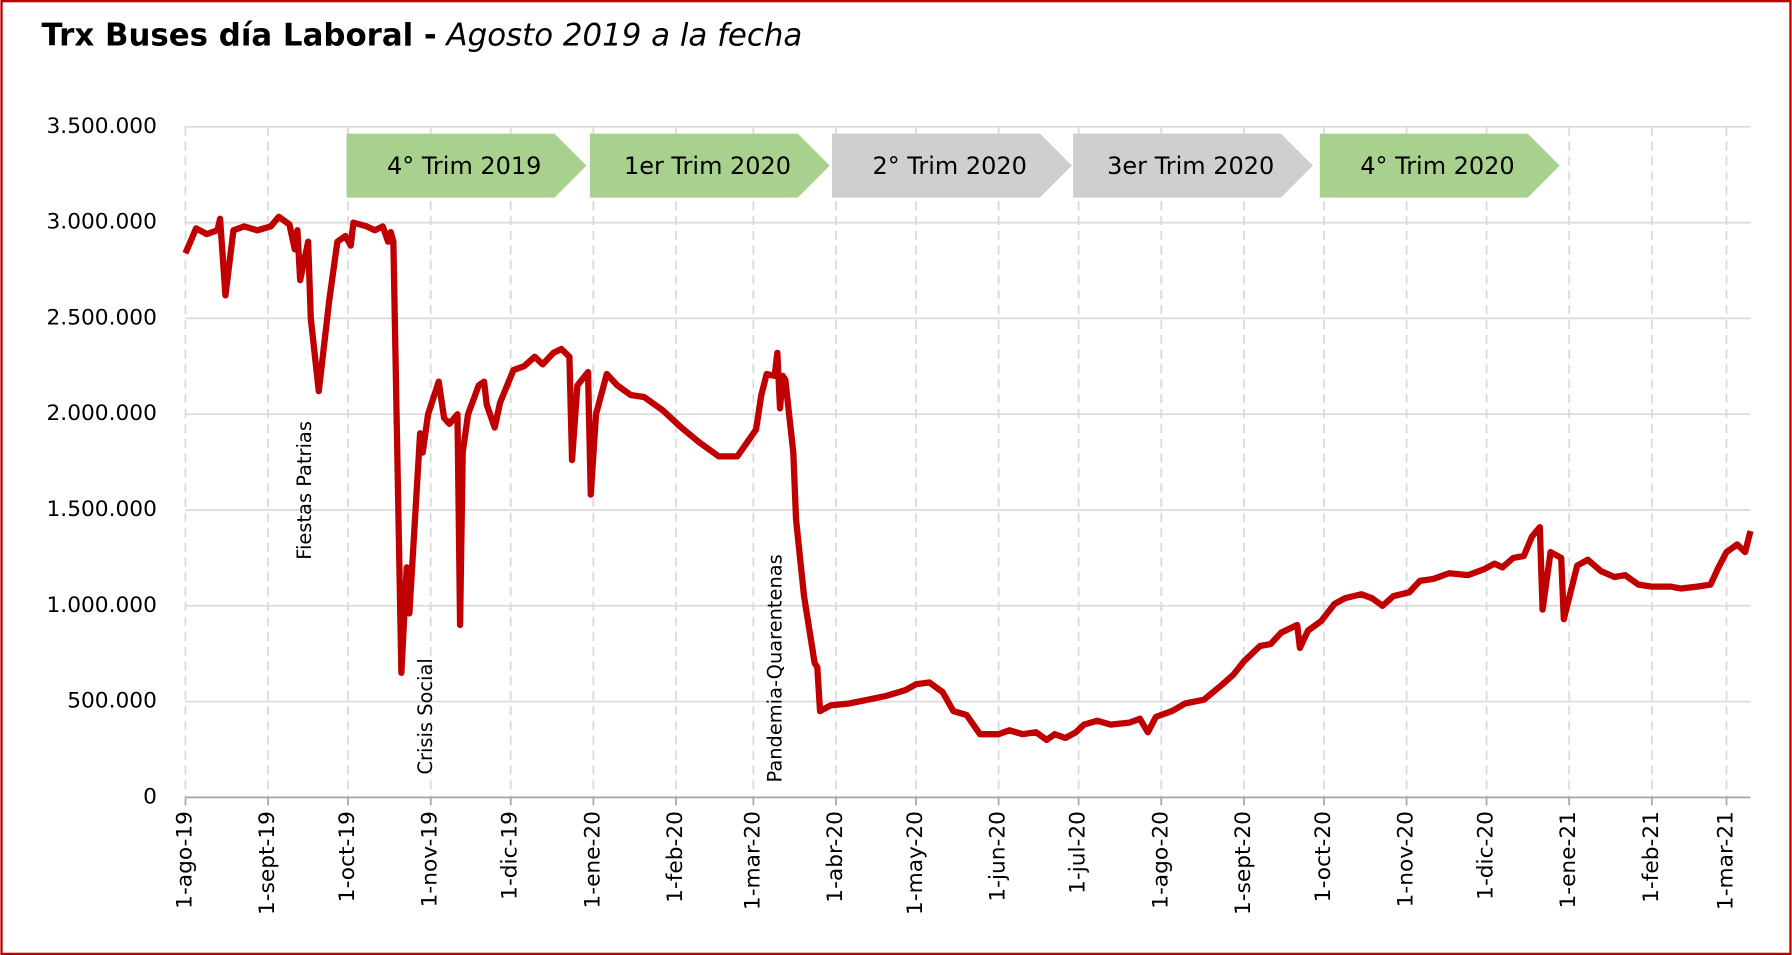  I want to click on x-tick-label: 1-ago-20, so click(1160, 860).